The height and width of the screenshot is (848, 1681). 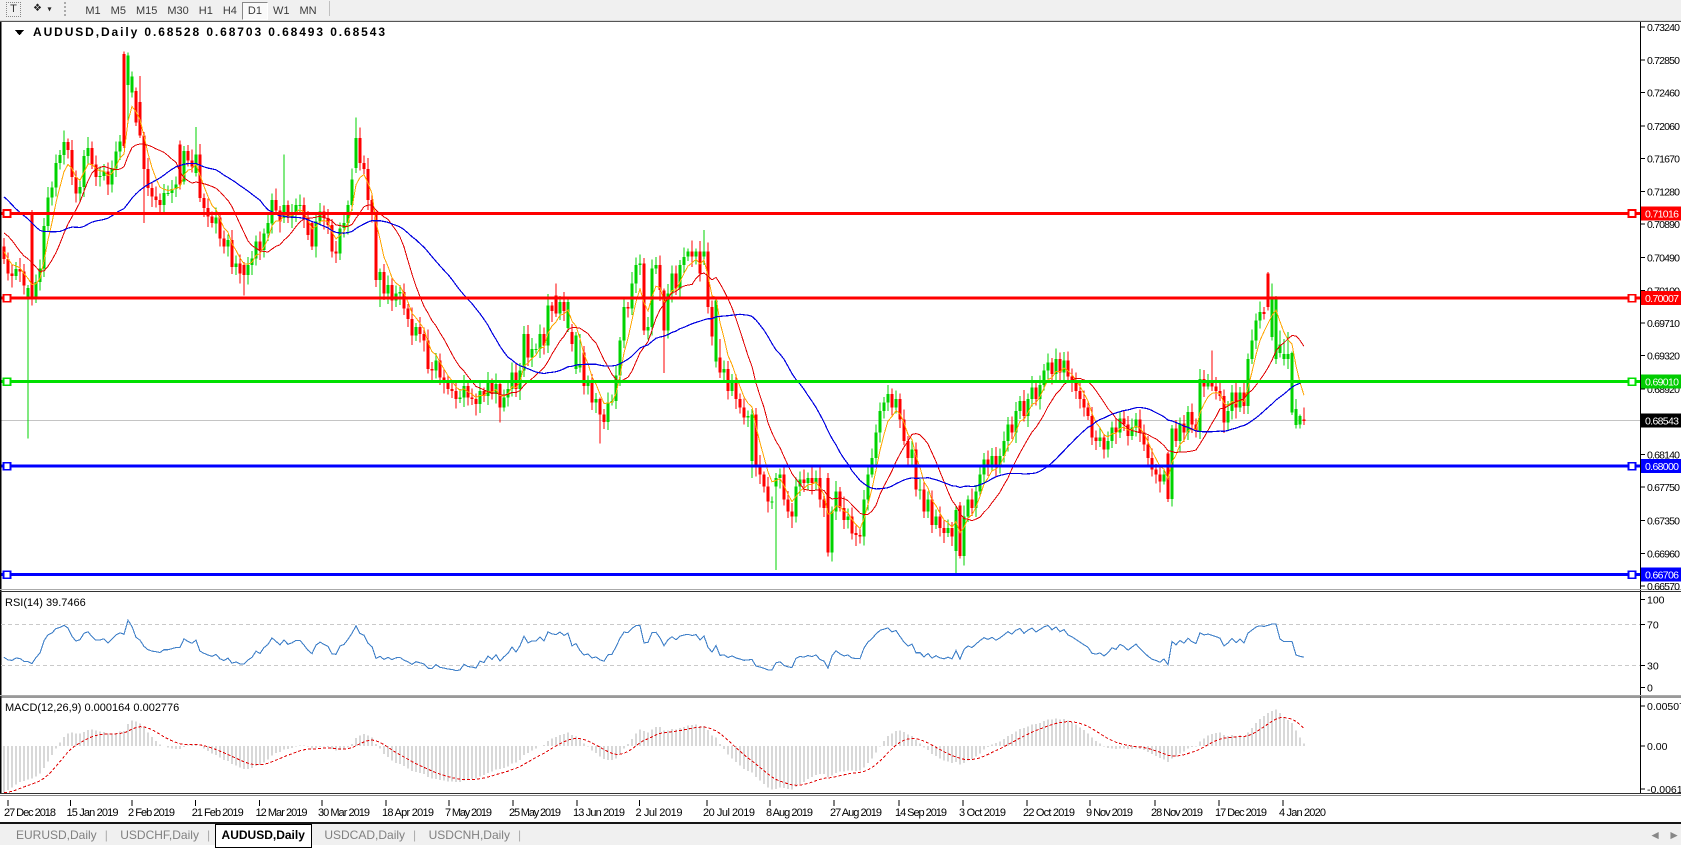 I want to click on svg-text: 0.69320, so click(x=1663, y=357).